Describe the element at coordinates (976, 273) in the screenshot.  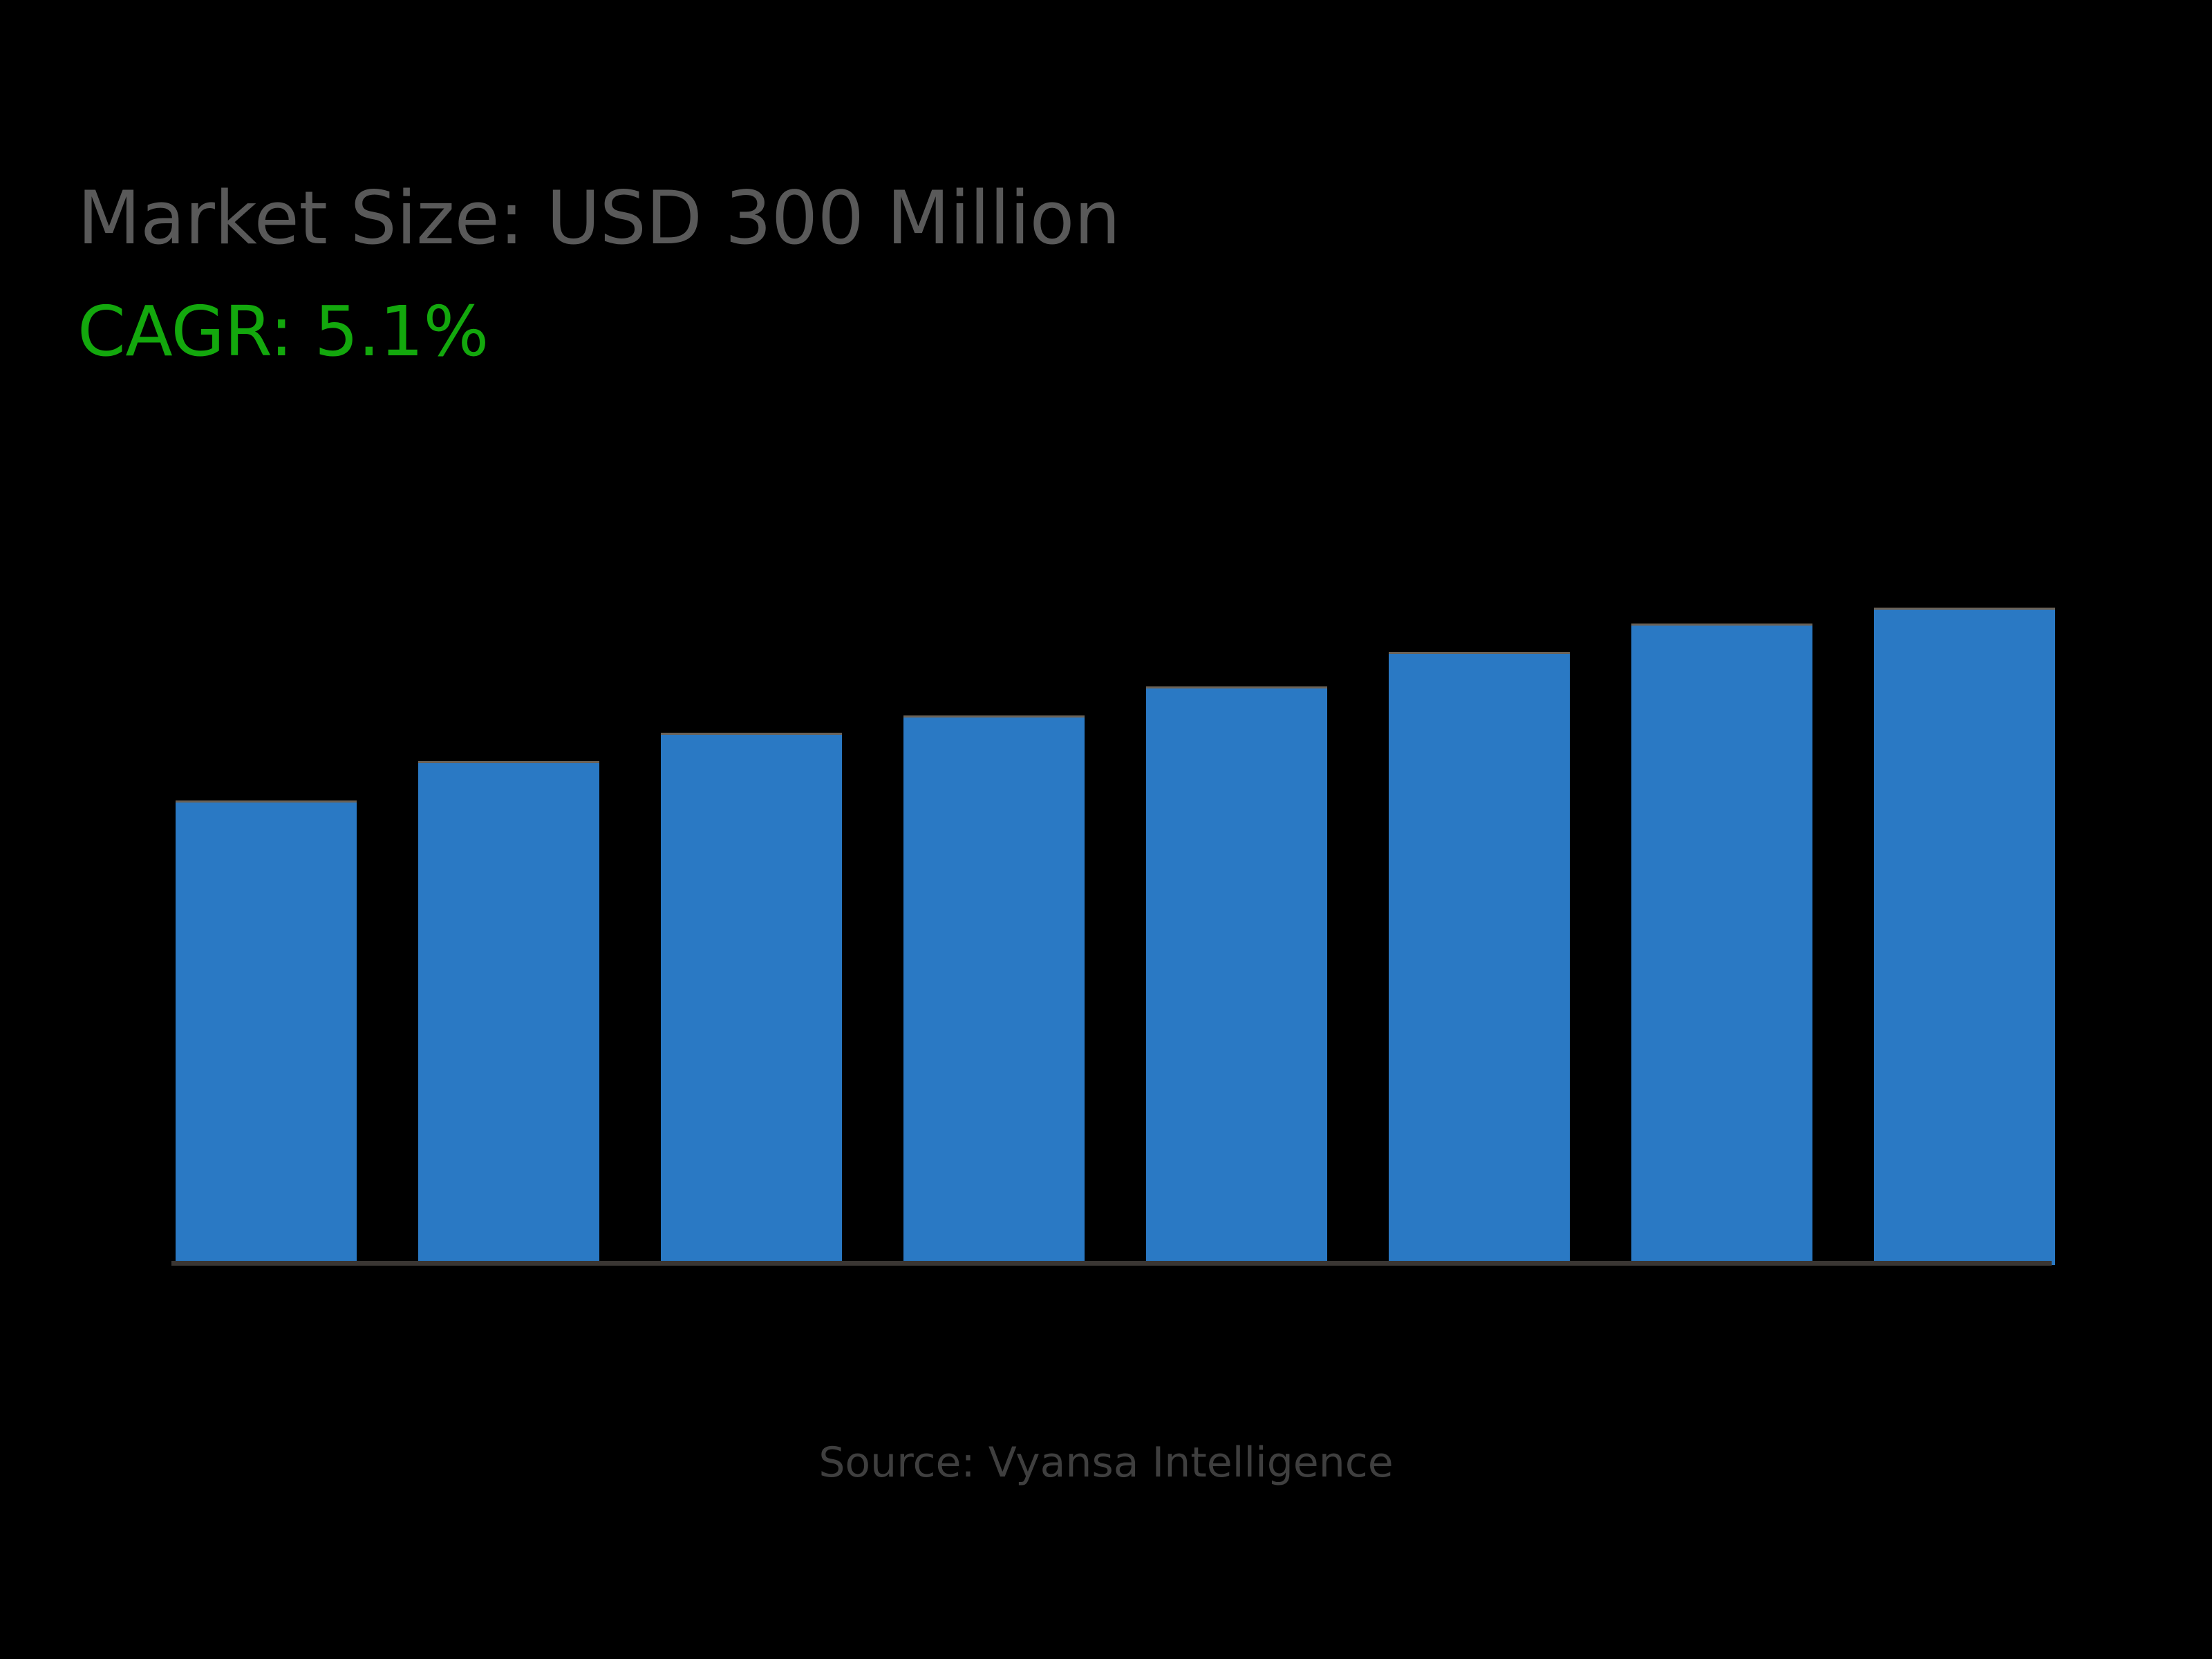
I see `header-block: Market Size: USD 300 Million CAGR: 5.1%` at that location.